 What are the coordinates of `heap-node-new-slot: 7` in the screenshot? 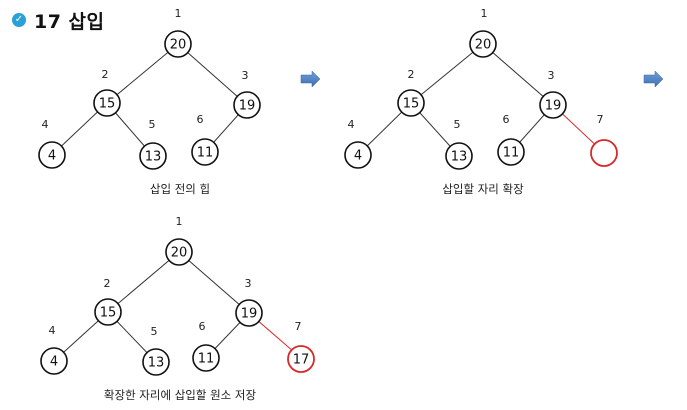 It's located at (604, 140).